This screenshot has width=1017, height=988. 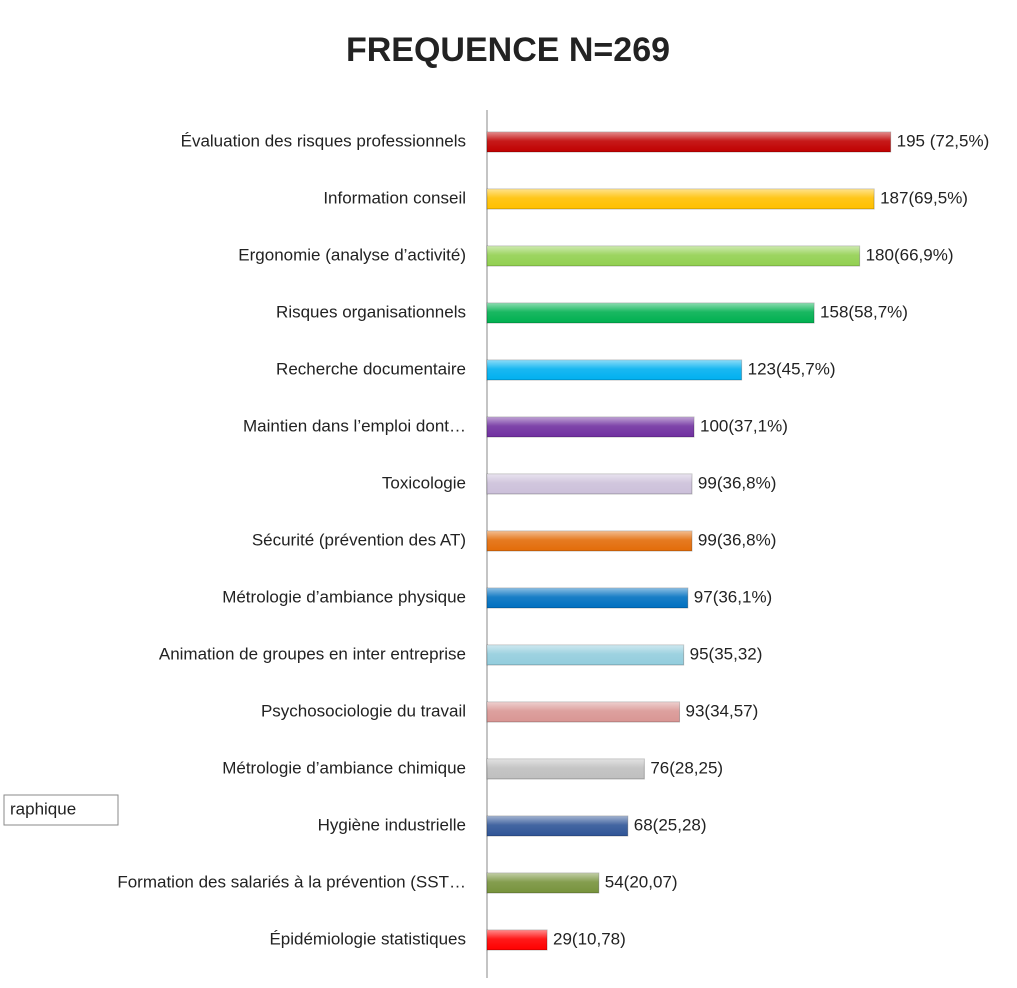 What do you see at coordinates (792, 368) in the screenshot?
I see `value-label: 123(45,7%)` at bounding box center [792, 368].